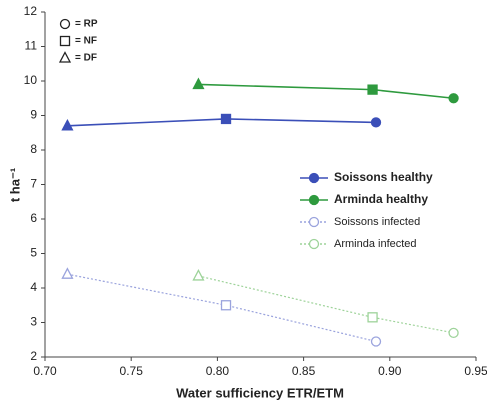 The image size is (487, 411). Describe the element at coordinates (475, 371) in the screenshot. I see `x-tick-label: 0.95` at that location.